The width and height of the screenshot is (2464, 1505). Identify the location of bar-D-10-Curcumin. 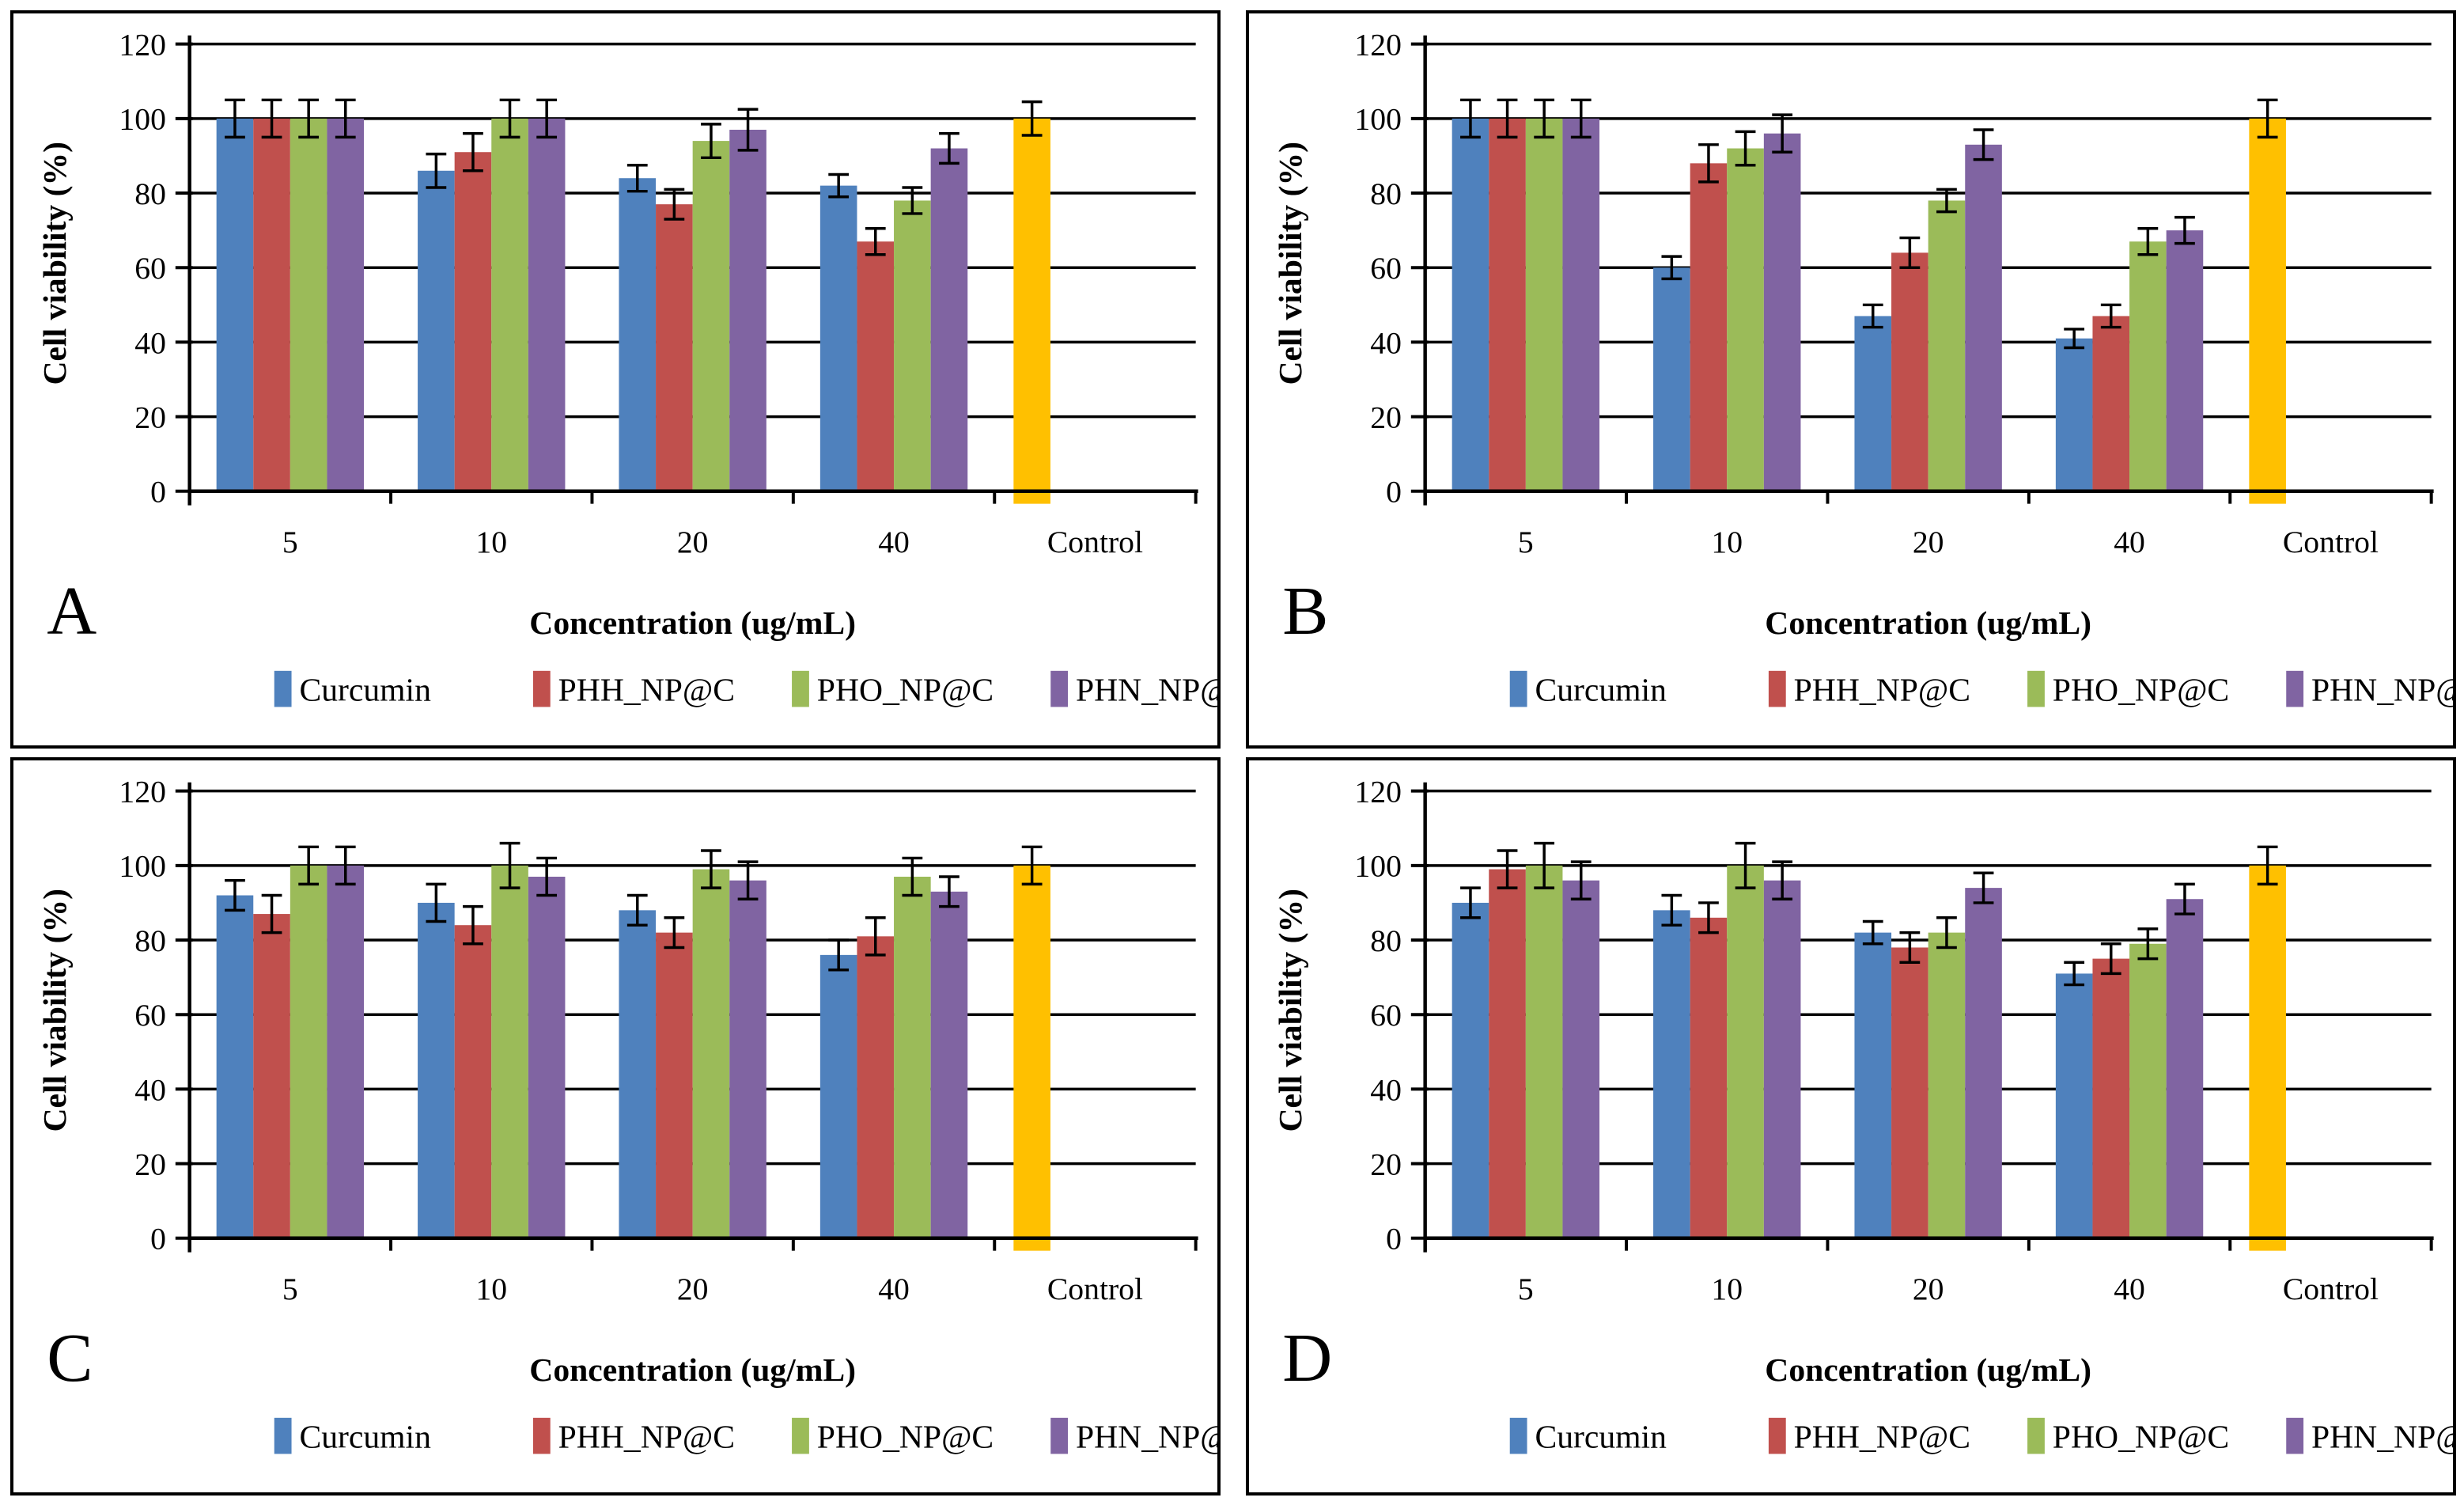
(1671, 1074).